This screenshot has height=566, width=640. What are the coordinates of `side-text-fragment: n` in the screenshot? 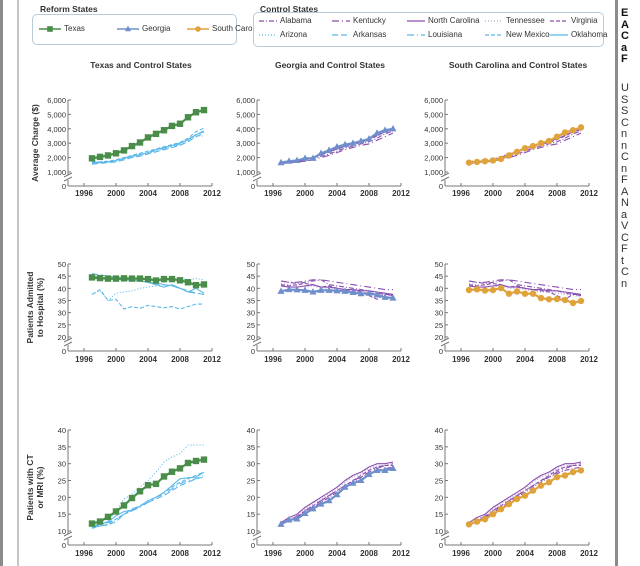 It's located at (624, 134).